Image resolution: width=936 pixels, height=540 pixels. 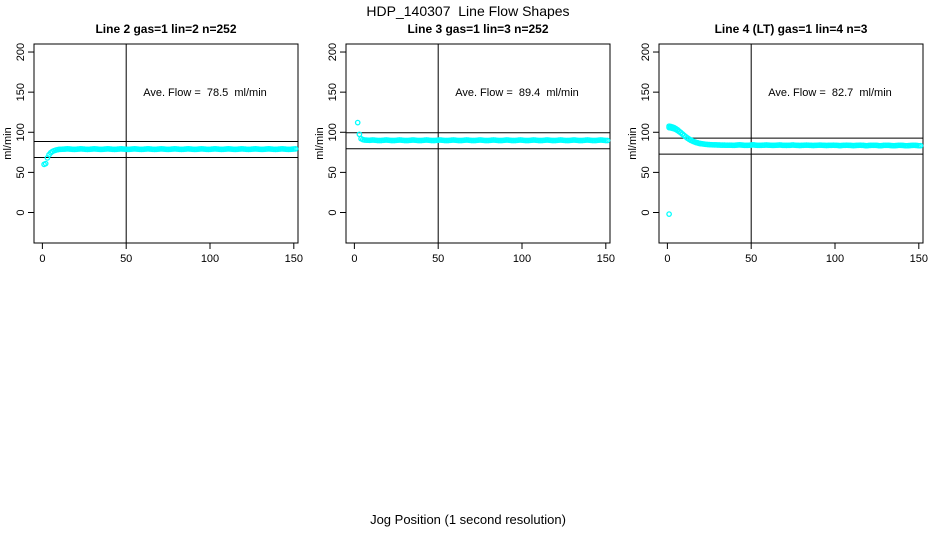 I want to click on average-flow-annotation: Ave. Flow = 78.5 ml/min, so click(x=205, y=93).